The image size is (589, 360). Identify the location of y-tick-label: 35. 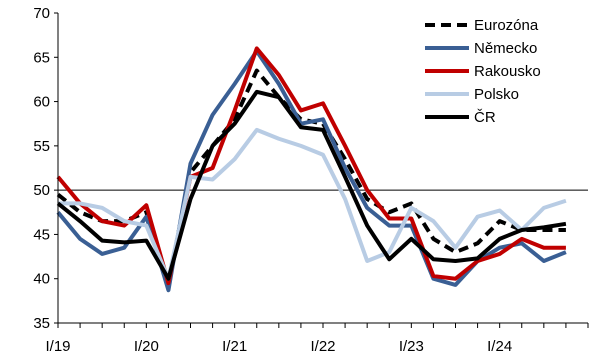
(41, 323).